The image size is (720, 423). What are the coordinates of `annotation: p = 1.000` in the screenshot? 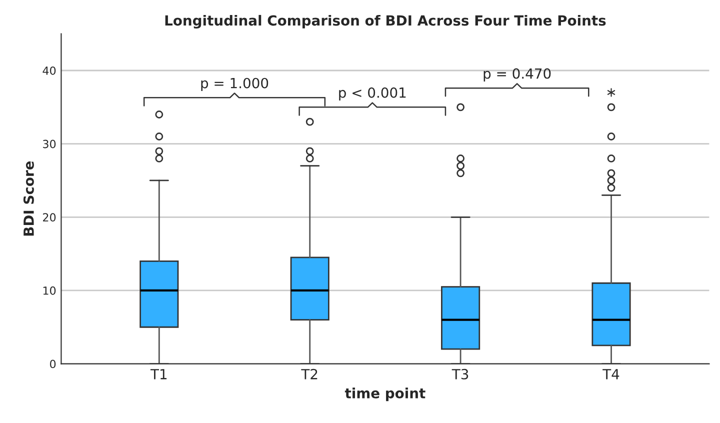 It's located at (234, 85).